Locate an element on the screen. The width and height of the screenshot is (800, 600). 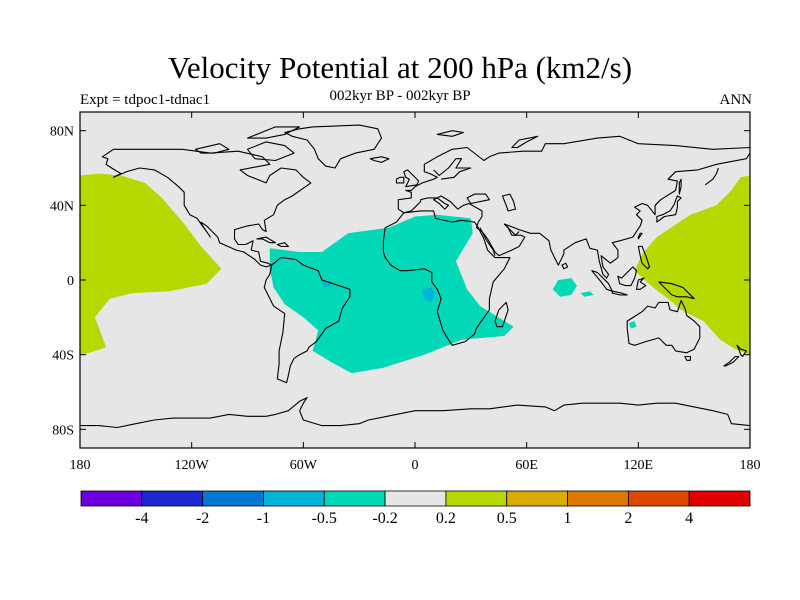
season-label: ANN is located at coordinates (736, 100).